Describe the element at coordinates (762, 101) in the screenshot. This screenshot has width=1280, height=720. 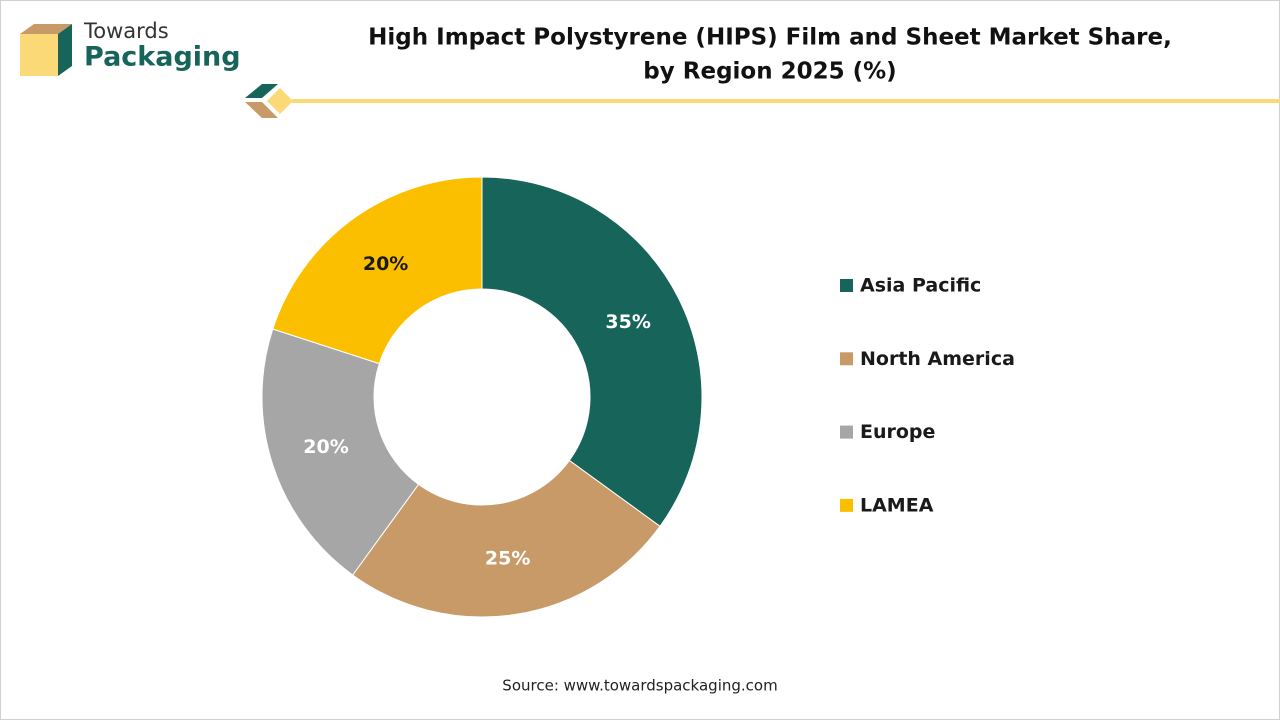
I see `header-divider` at that location.